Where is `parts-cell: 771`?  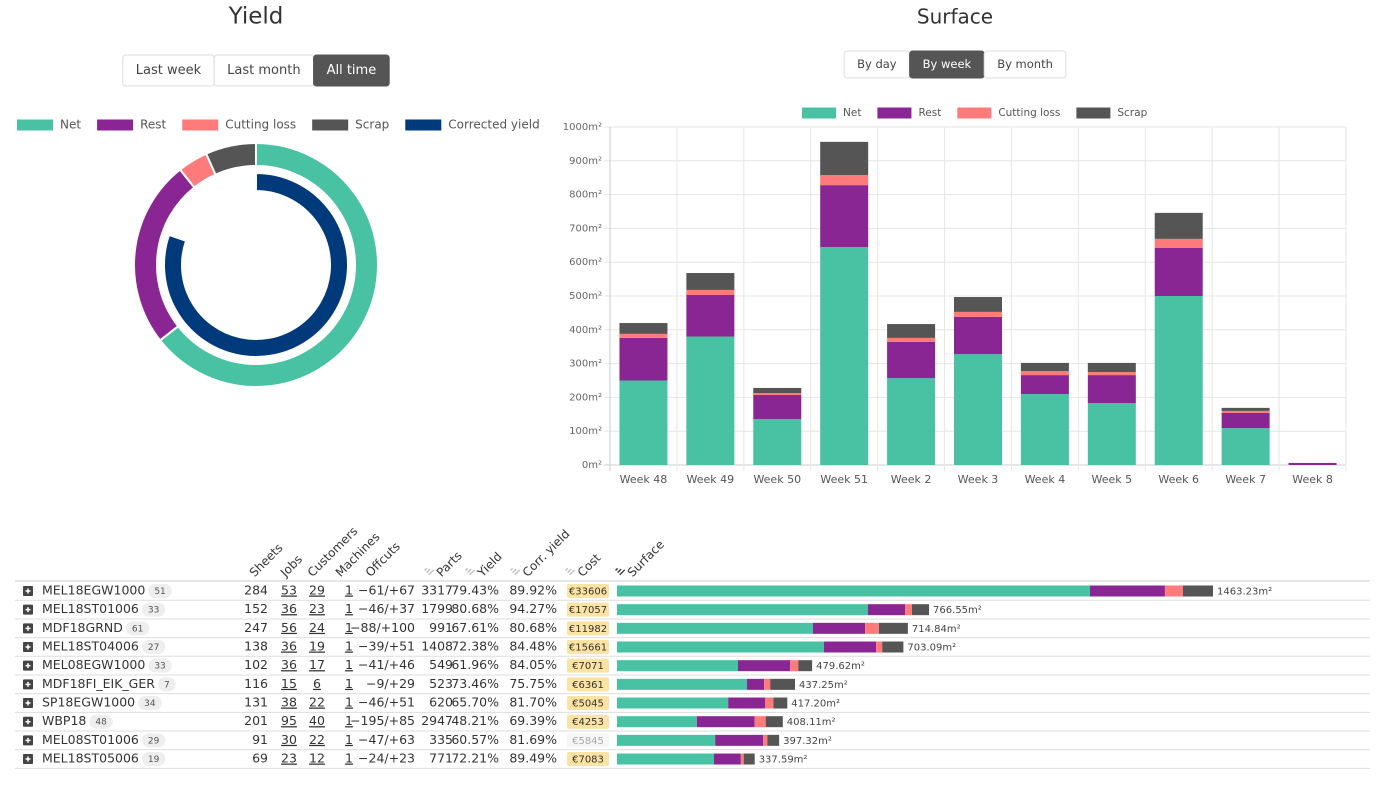
parts-cell: 771 is located at coordinates (441, 758).